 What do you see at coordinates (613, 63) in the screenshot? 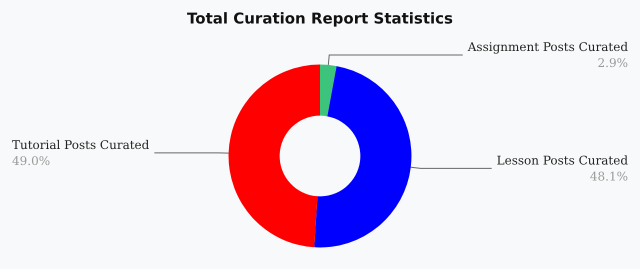
I see `data-label: 2.9%` at bounding box center [613, 63].